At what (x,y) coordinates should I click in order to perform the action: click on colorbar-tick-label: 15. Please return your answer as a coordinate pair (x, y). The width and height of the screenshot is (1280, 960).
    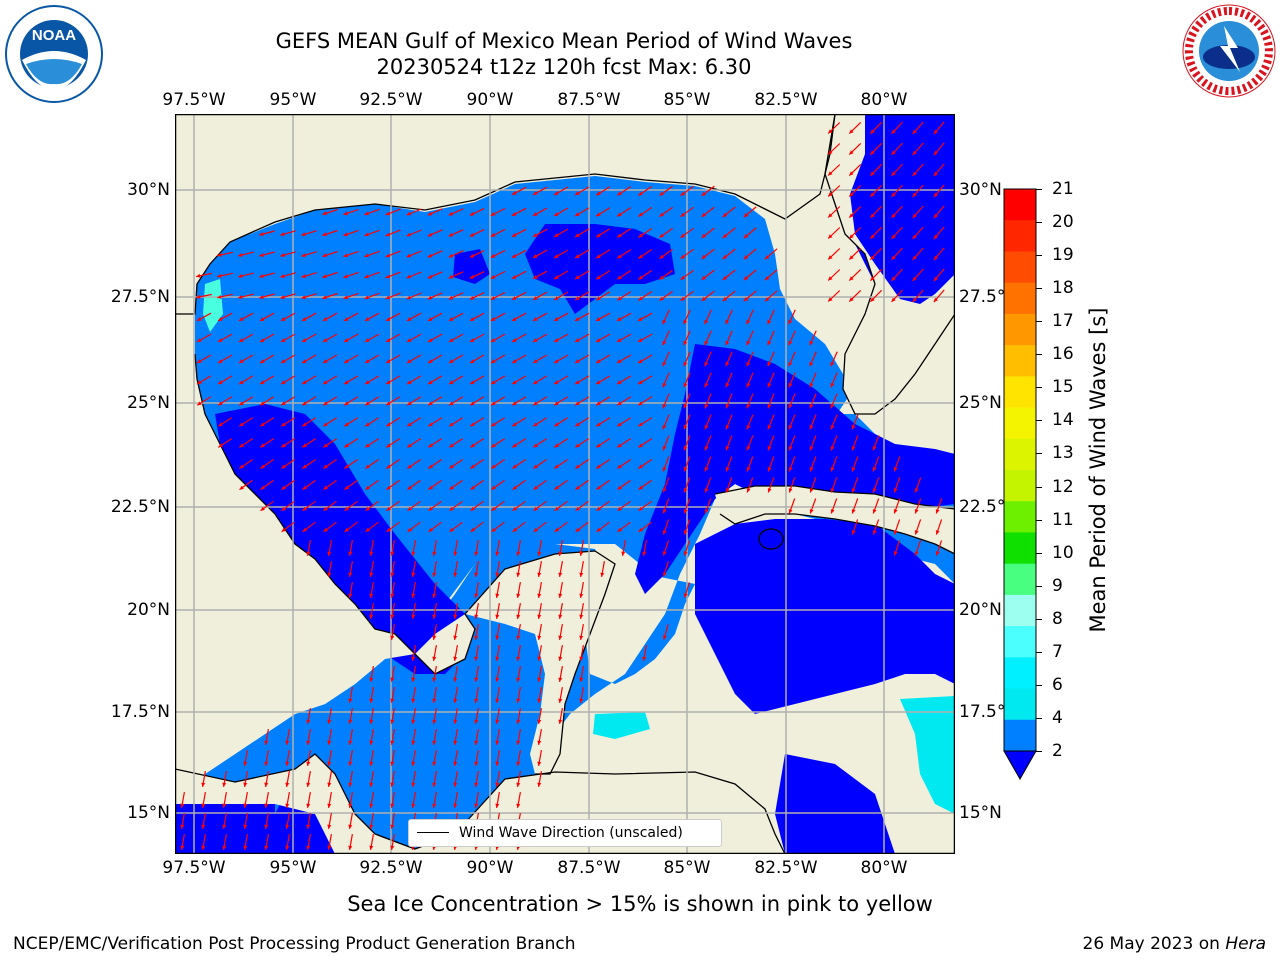
    Looking at the image, I should click on (1063, 387).